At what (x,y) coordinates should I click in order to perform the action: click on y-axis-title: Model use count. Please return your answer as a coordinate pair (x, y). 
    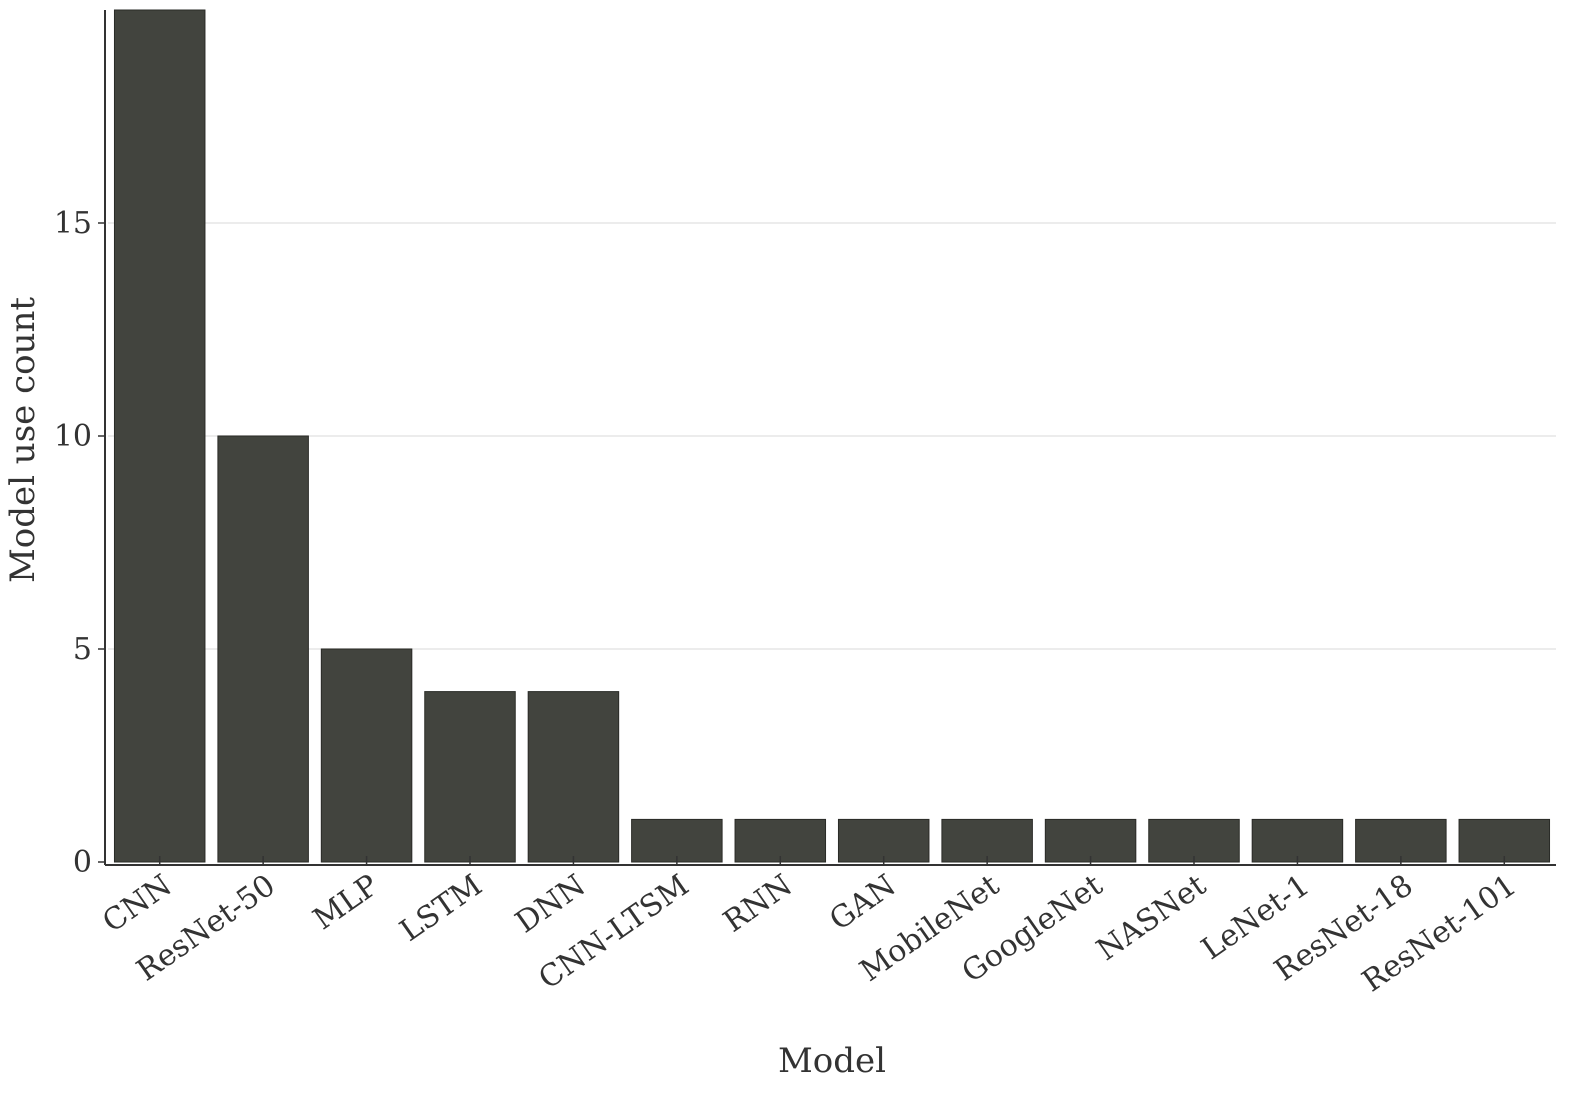
    Looking at the image, I should click on (23, 440).